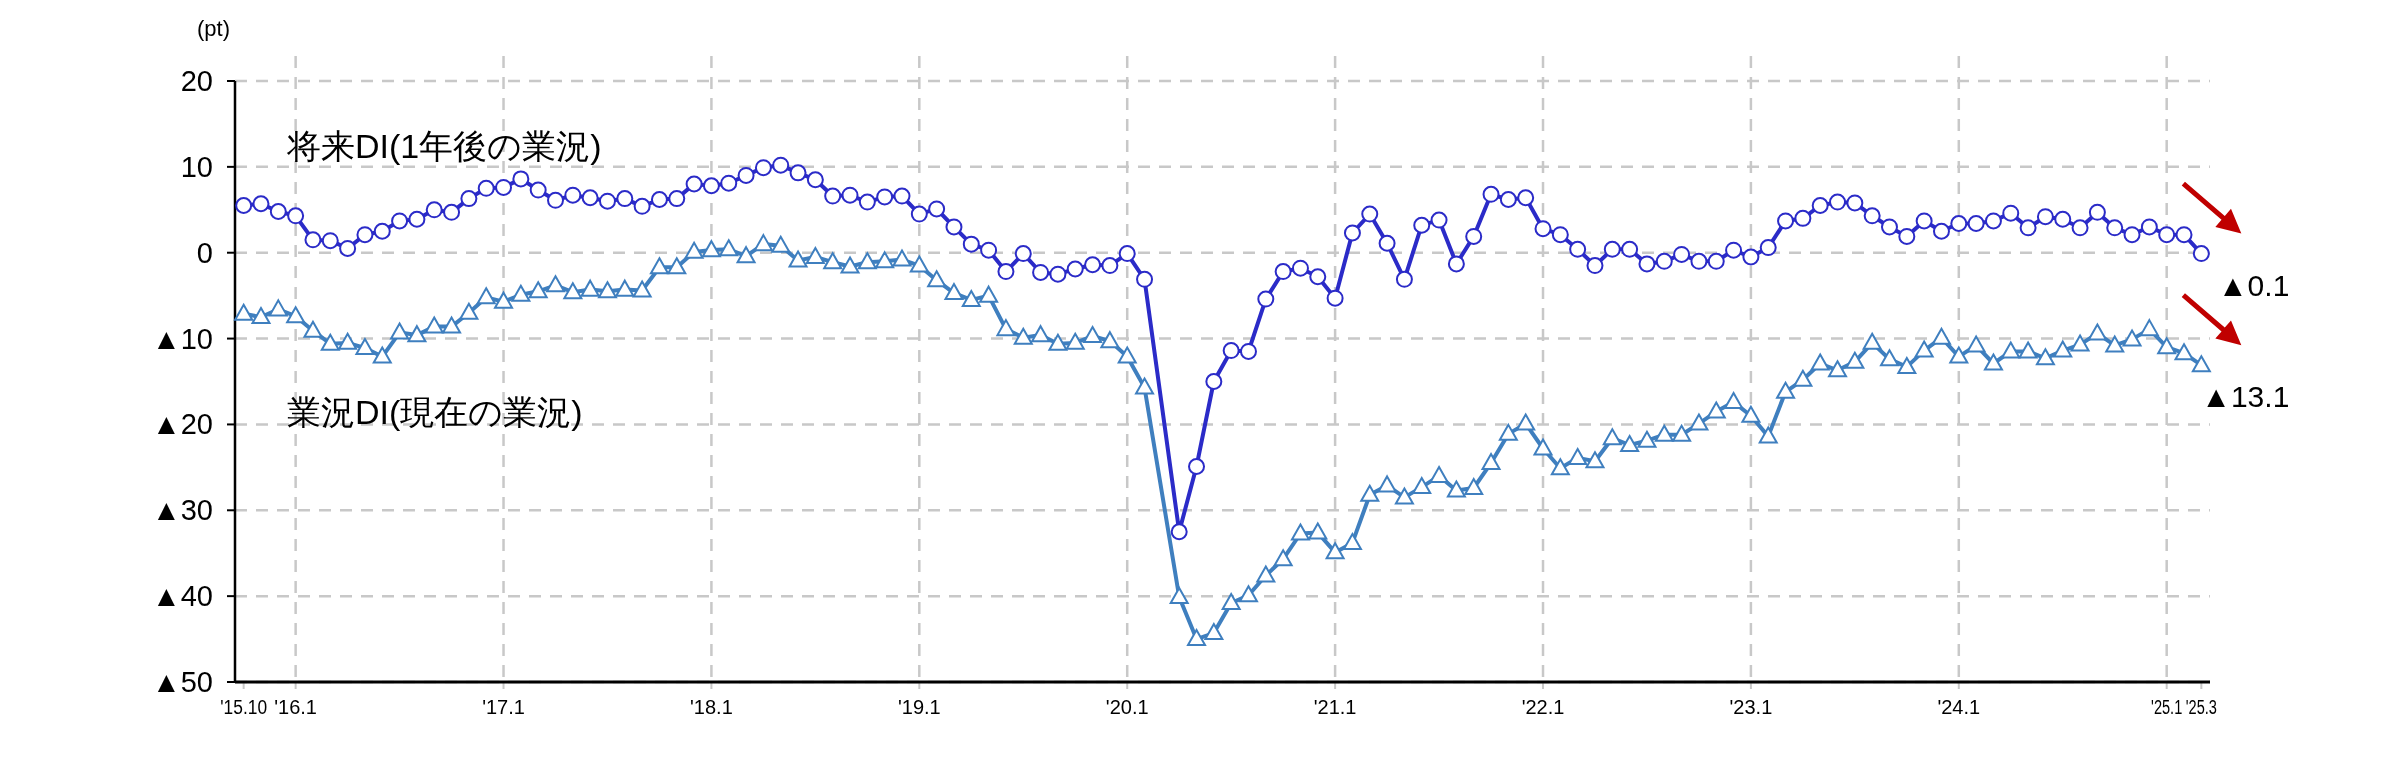 The height and width of the screenshot is (784, 2392). Describe the element at coordinates (182, 424) in the screenshot. I see `y-tick-label: ▲20` at that location.